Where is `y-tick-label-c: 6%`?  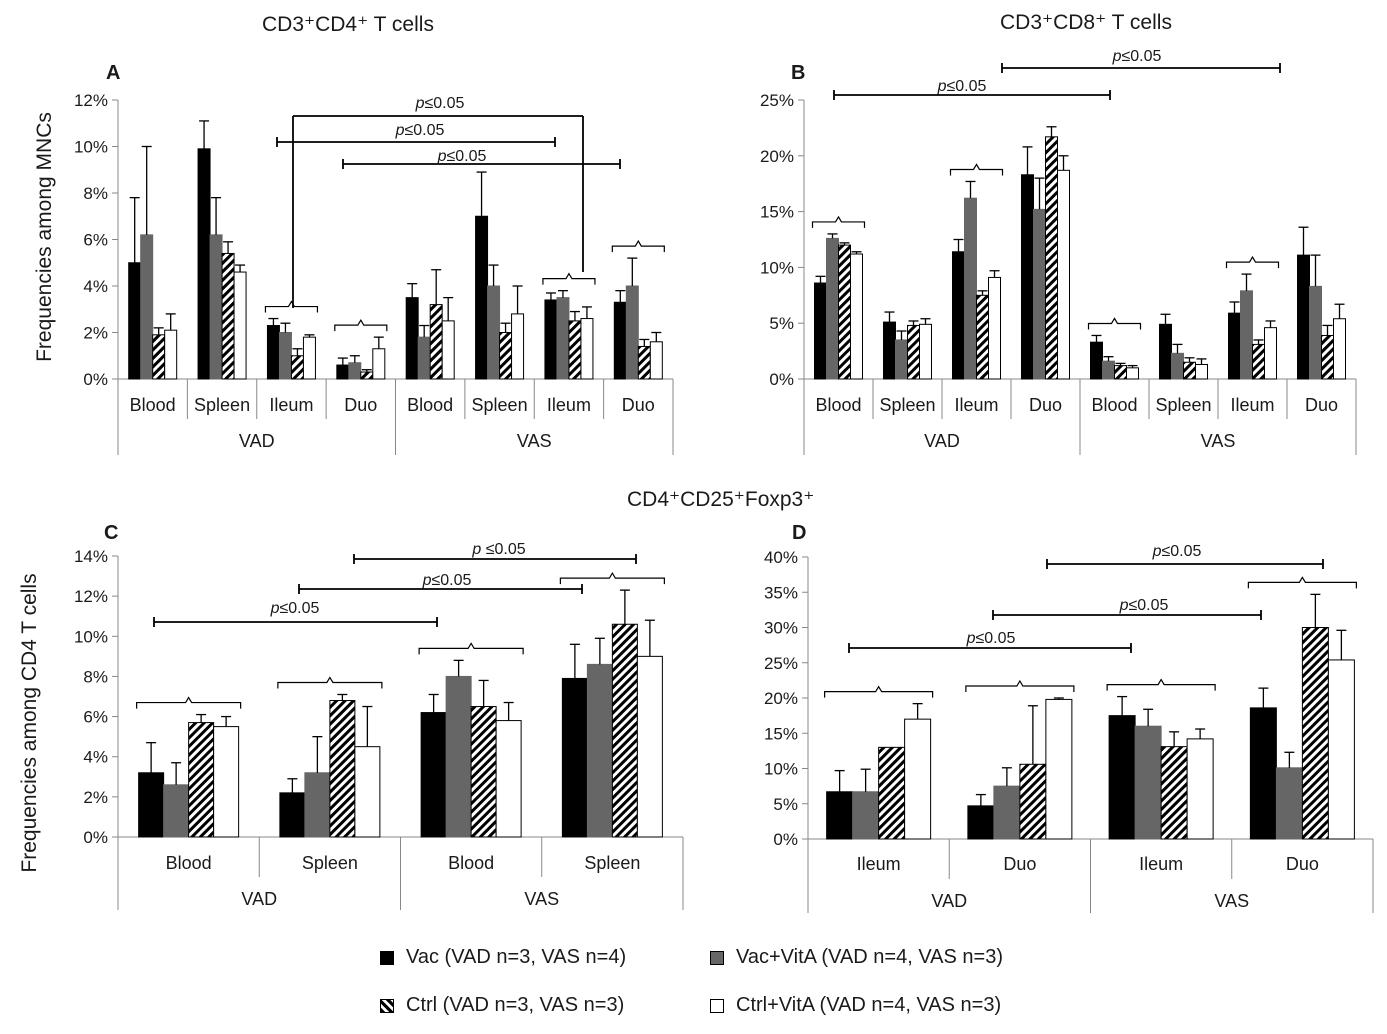
y-tick-label-c: 6% is located at coordinates (95, 717).